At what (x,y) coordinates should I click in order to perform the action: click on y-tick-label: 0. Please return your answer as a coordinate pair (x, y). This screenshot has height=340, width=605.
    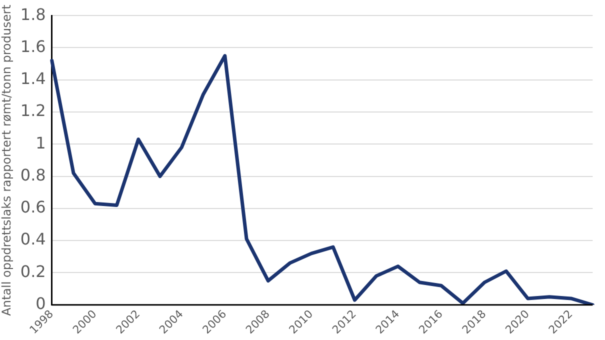
    Looking at the image, I should click on (41, 304).